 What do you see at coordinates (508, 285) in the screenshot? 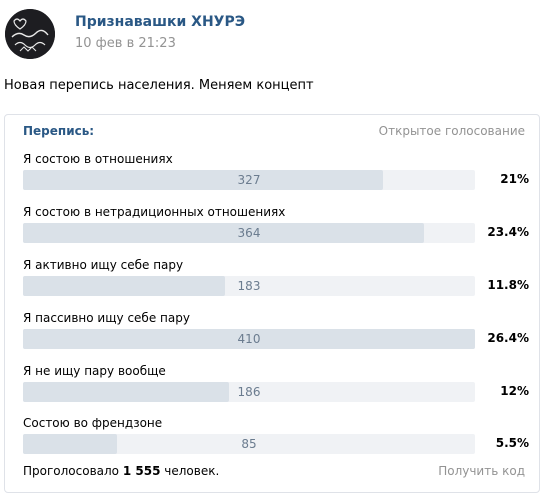
I see `poll-option-percent: 11.8%` at bounding box center [508, 285].